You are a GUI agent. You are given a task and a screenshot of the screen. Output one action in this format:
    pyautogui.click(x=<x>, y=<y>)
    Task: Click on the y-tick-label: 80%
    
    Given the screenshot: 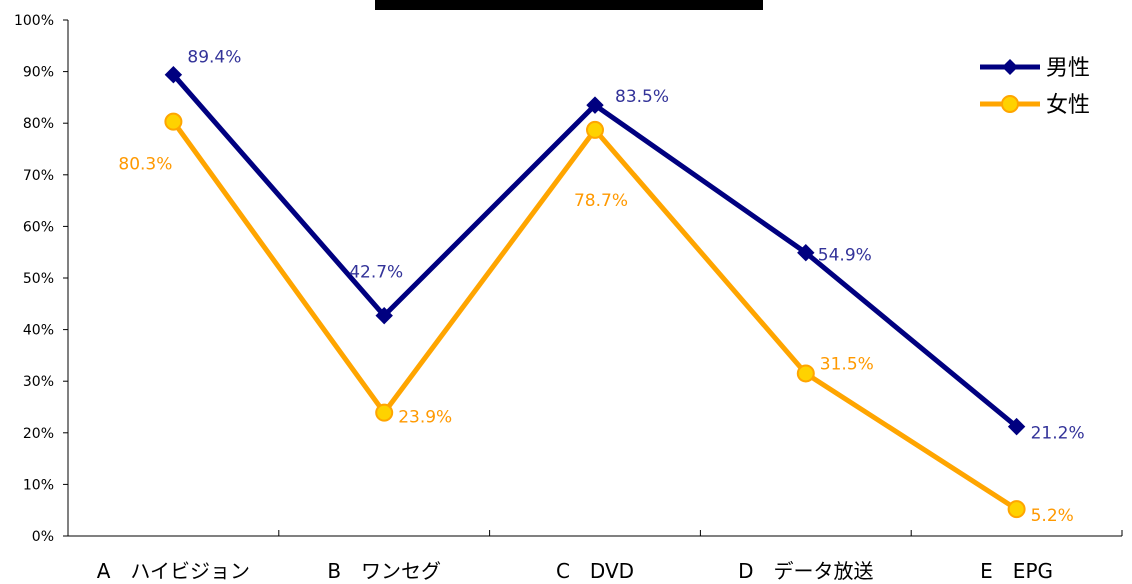 What is the action you would take?
    pyautogui.click(x=38, y=124)
    